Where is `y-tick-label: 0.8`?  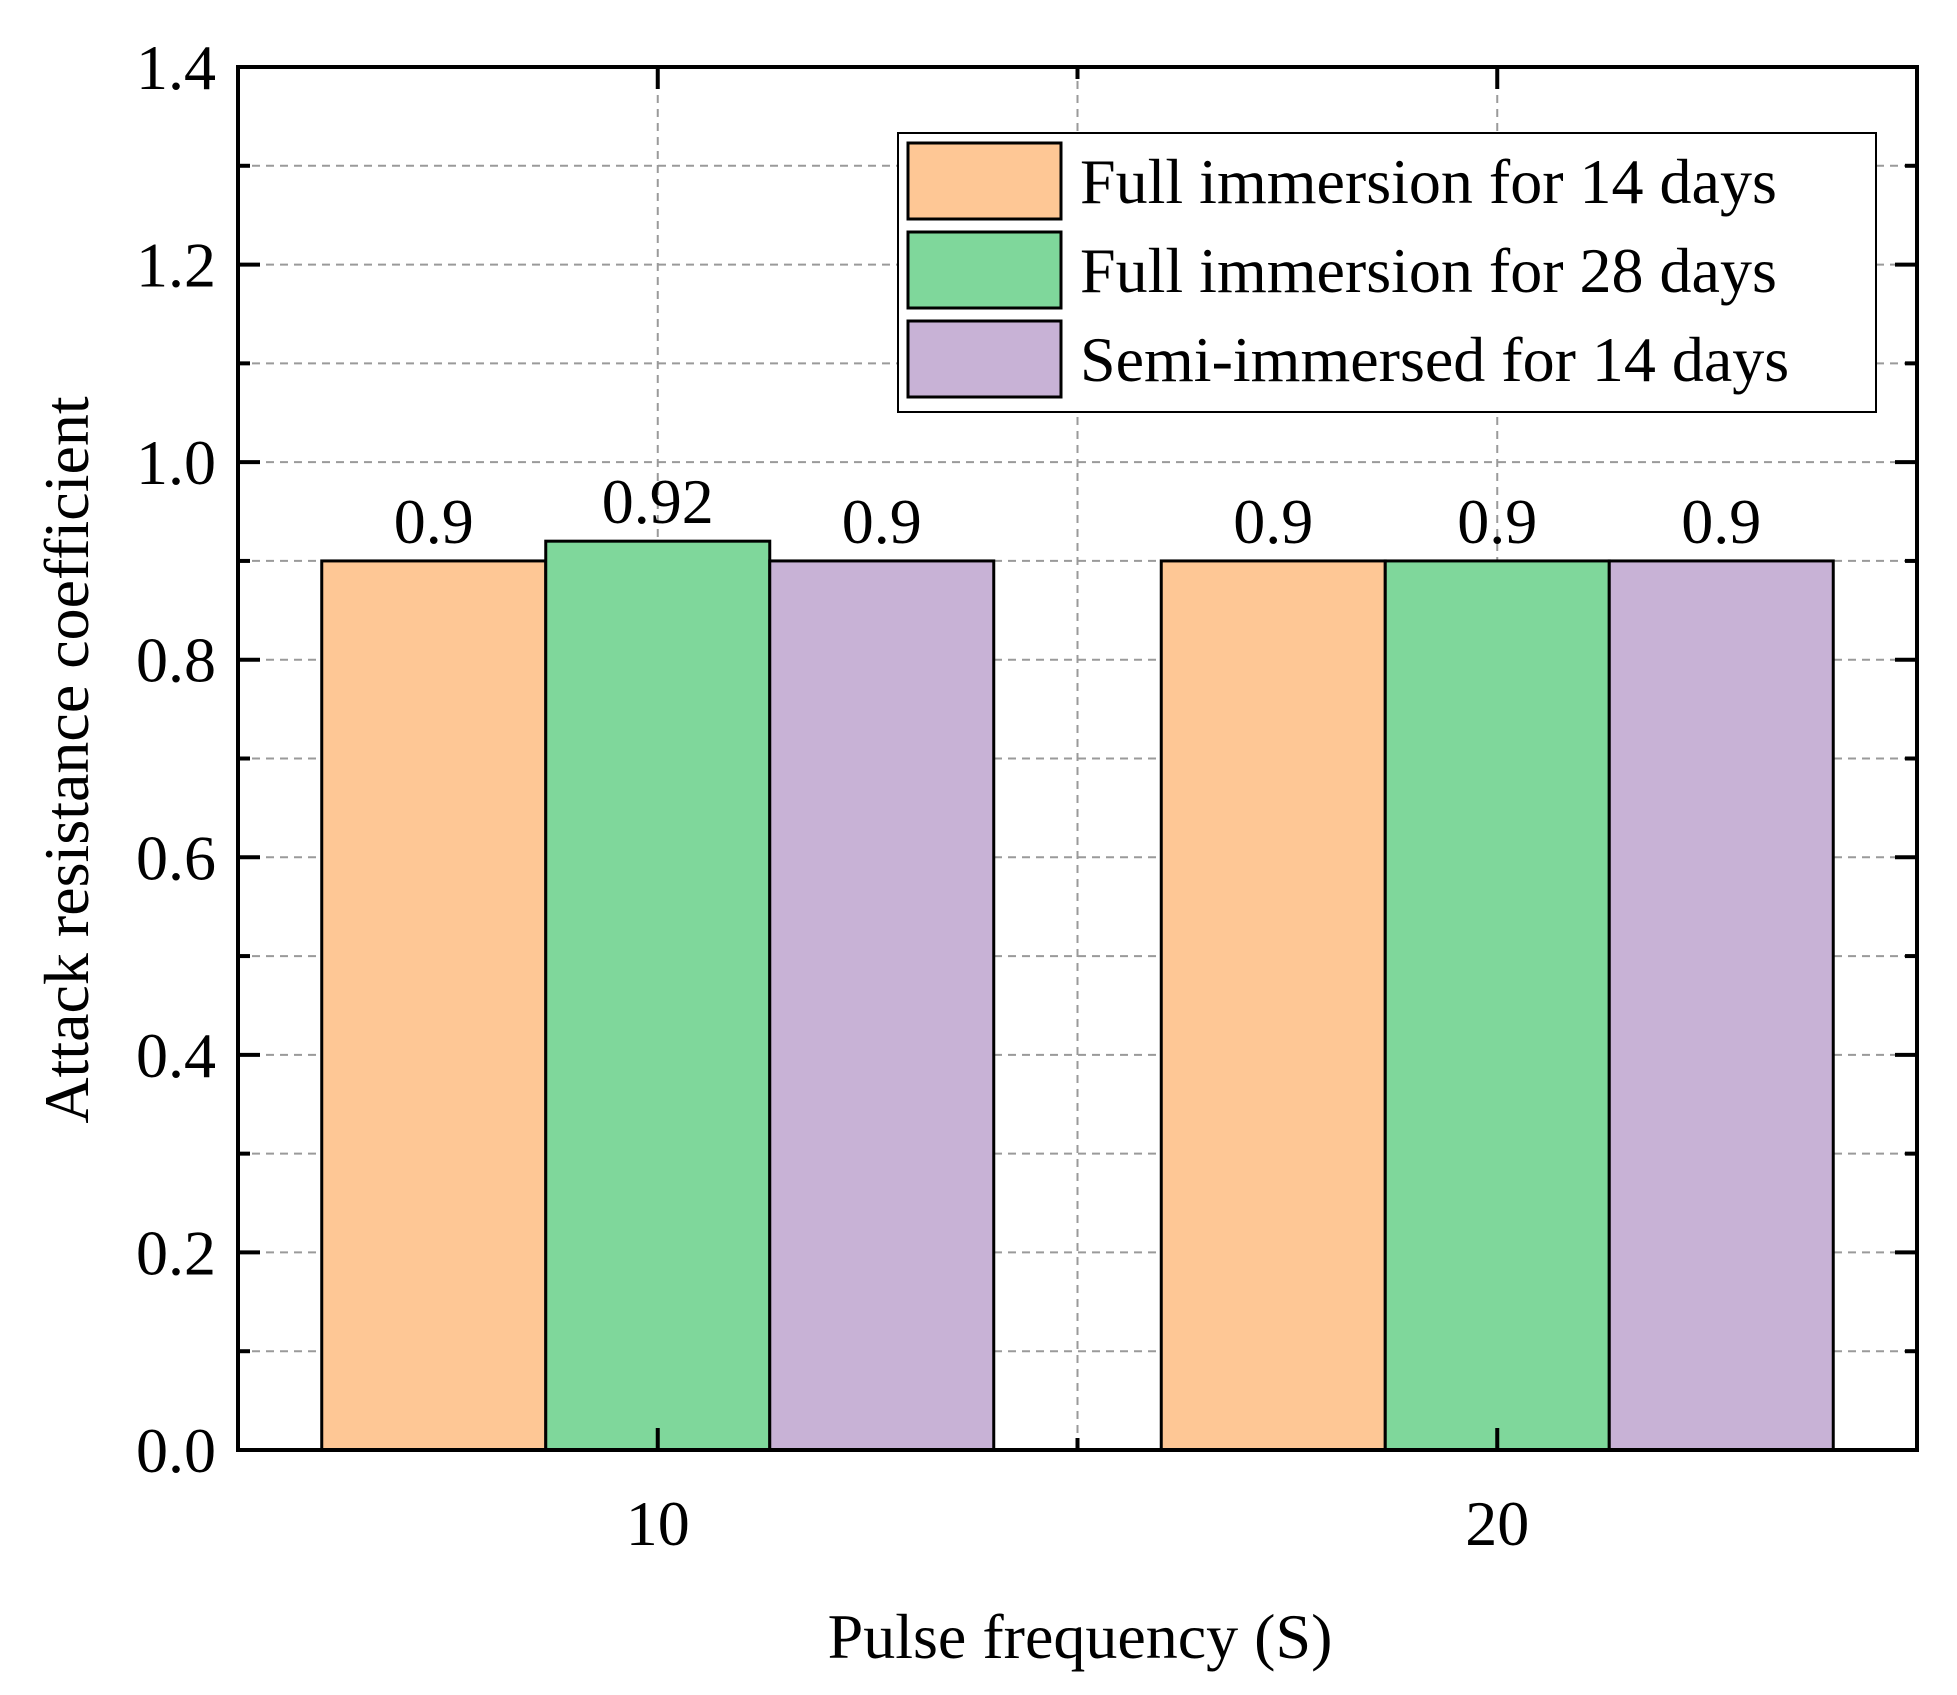 y-tick-label: 0.8 is located at coordinates (176, 660).